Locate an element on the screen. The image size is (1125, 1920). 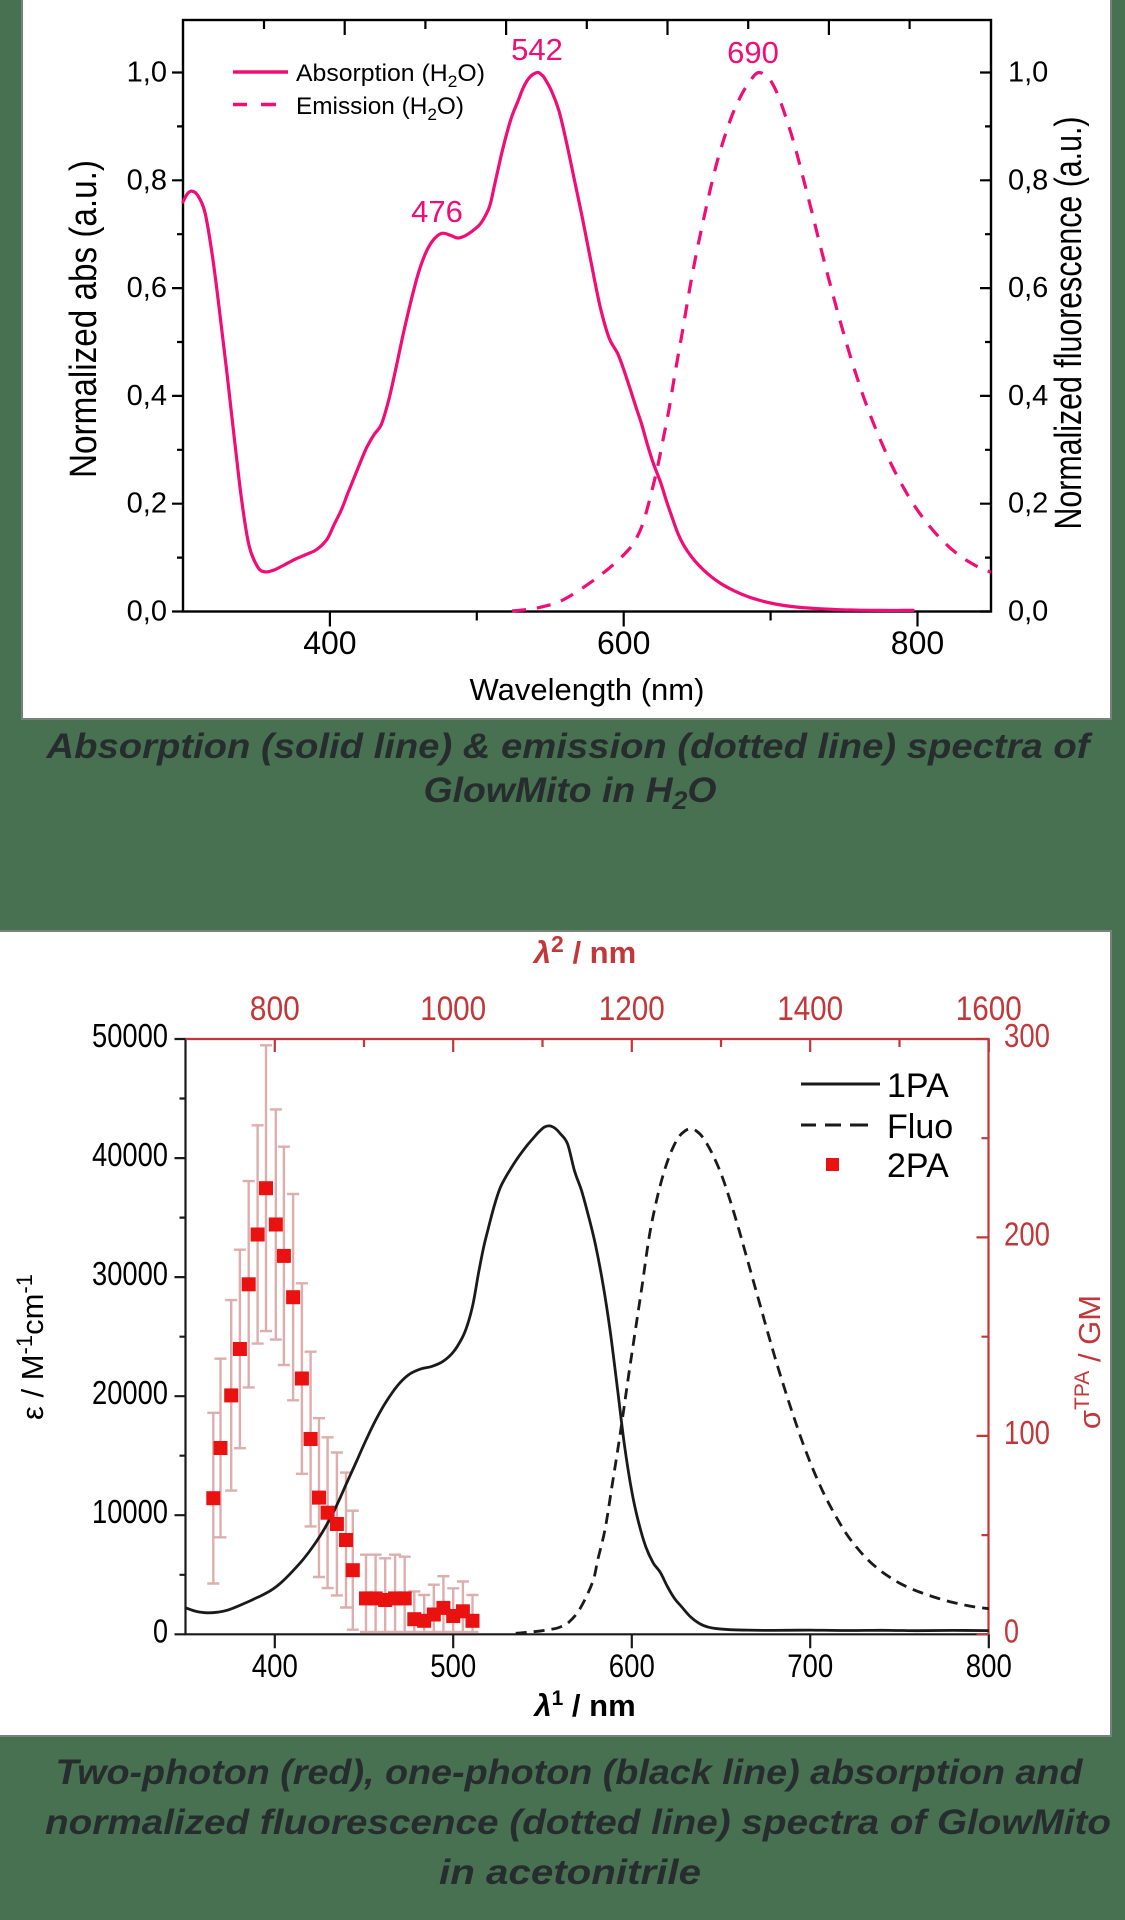
svg-text: σTPA / GM is located at coordinates (1089, 1362).